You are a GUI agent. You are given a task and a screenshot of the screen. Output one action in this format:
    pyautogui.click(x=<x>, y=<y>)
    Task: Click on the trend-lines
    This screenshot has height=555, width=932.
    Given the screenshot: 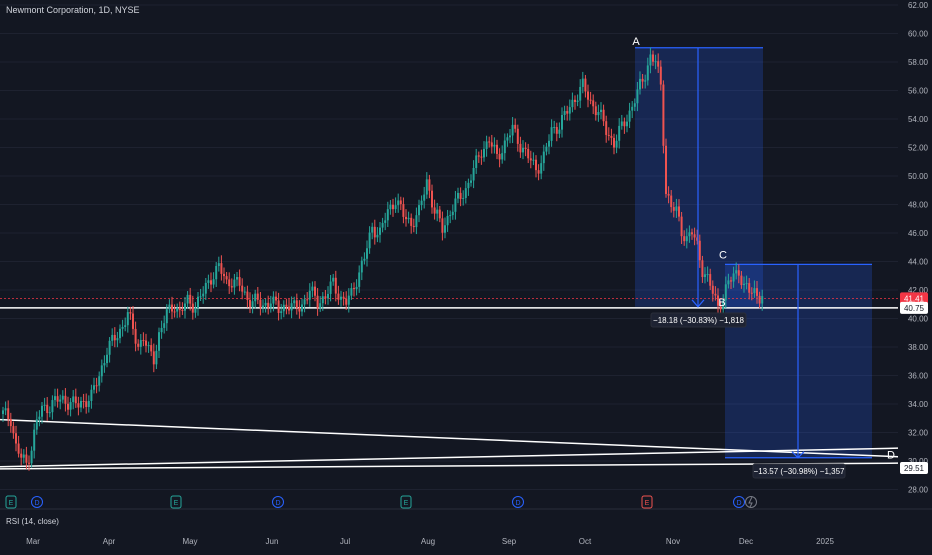 What is the action you would take?
    pyautogui.click(x=449, y=444)
    